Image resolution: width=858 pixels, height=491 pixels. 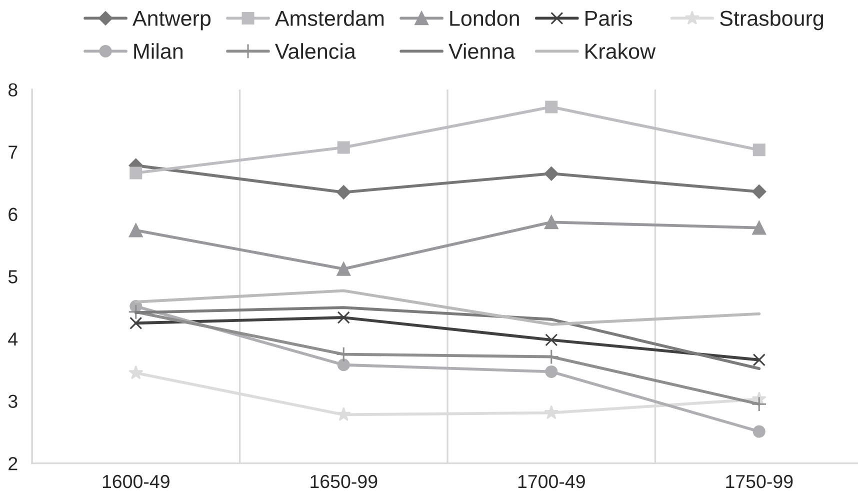 I want to click on y-tick-label: 8, so click(x=13, y=89).